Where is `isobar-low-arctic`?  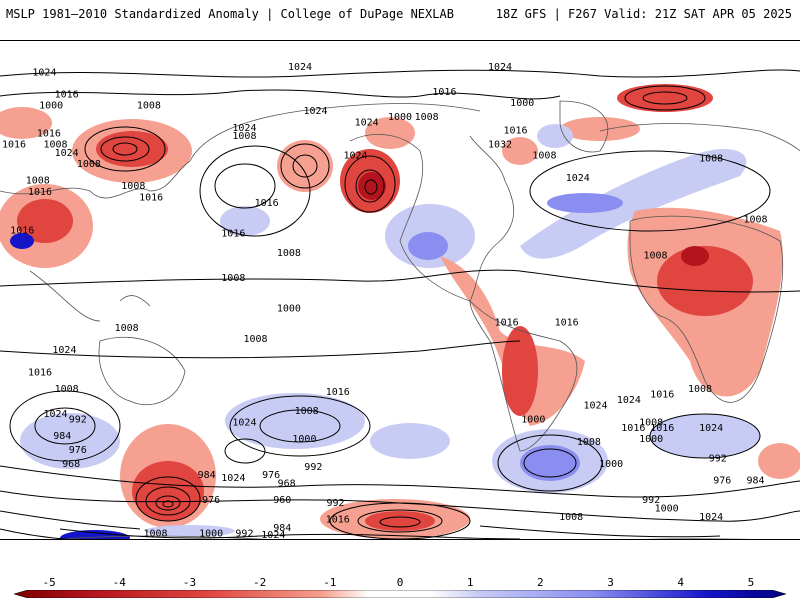
isobar-low-arctic is located at coordinates (665, 98).